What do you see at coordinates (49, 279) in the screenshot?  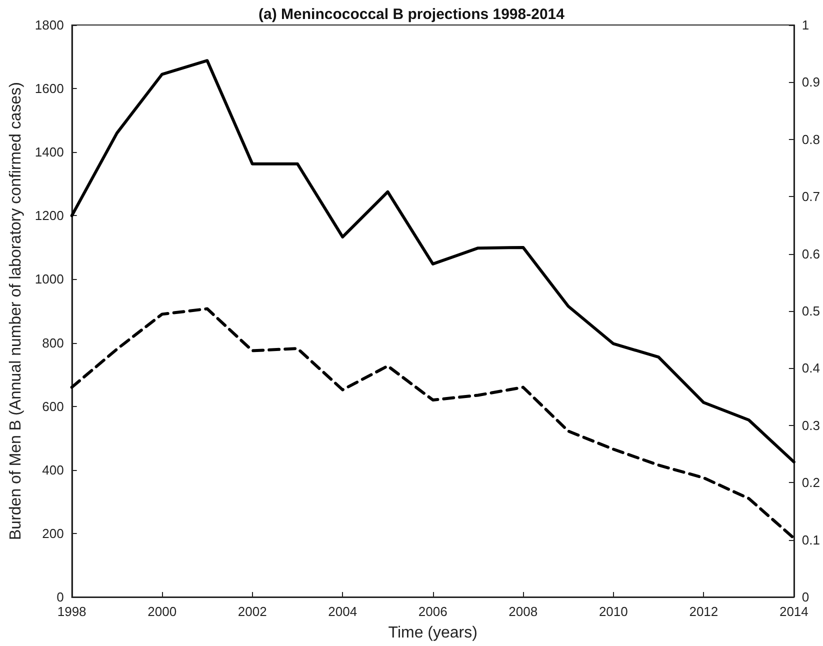 I see `y-tick-label: 1000` at bounding box center [49, 279].